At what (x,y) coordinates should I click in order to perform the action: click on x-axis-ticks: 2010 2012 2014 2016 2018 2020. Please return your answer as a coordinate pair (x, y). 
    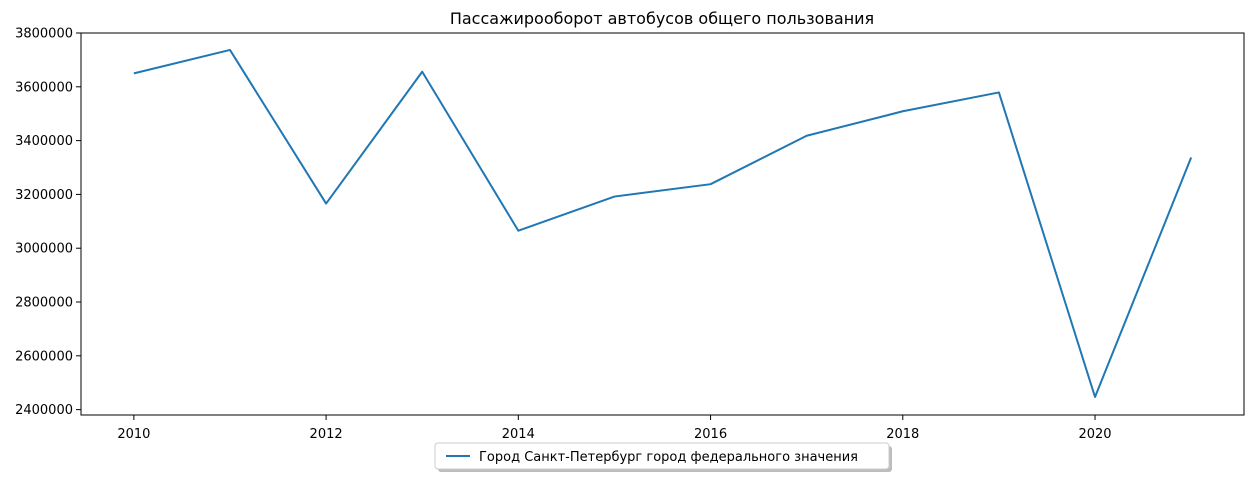
    Looking at the image, I should click on (614, 428).